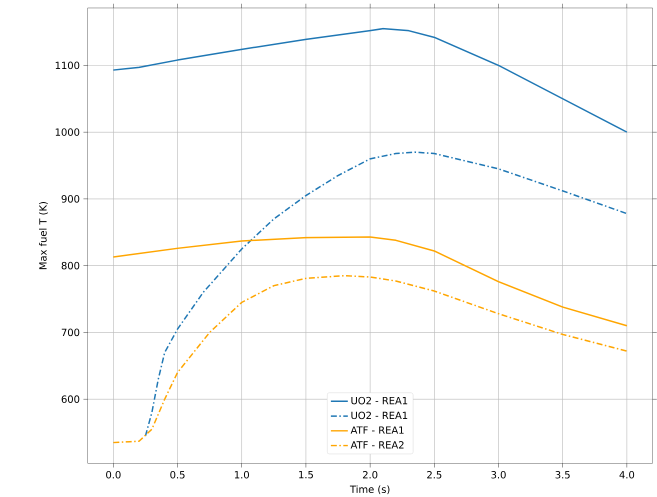  Describe the element at coordinates (43, 235) in the screenshot. I see `y-axis-title: Max fuel T (K)` at that location.